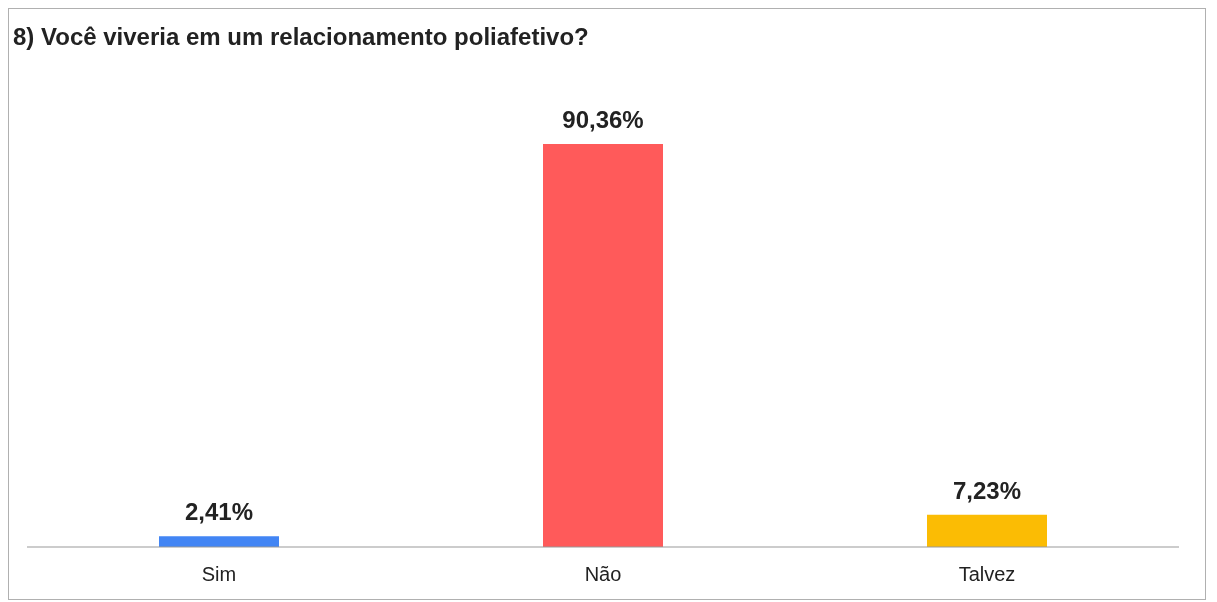 The image size is (1217, 602). Describe the element at coordinates (219, 512) in the screenshot. I see `data-label: 2,41%` at that location.